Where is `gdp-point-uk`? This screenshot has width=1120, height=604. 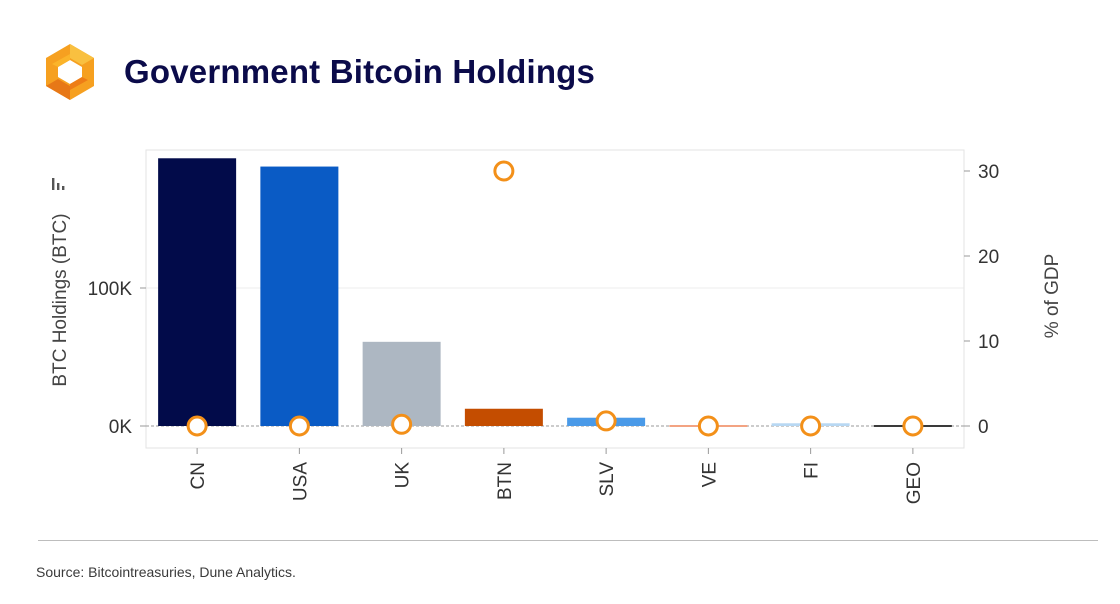 gdp-point-uk is located at coordinates (402, 424).